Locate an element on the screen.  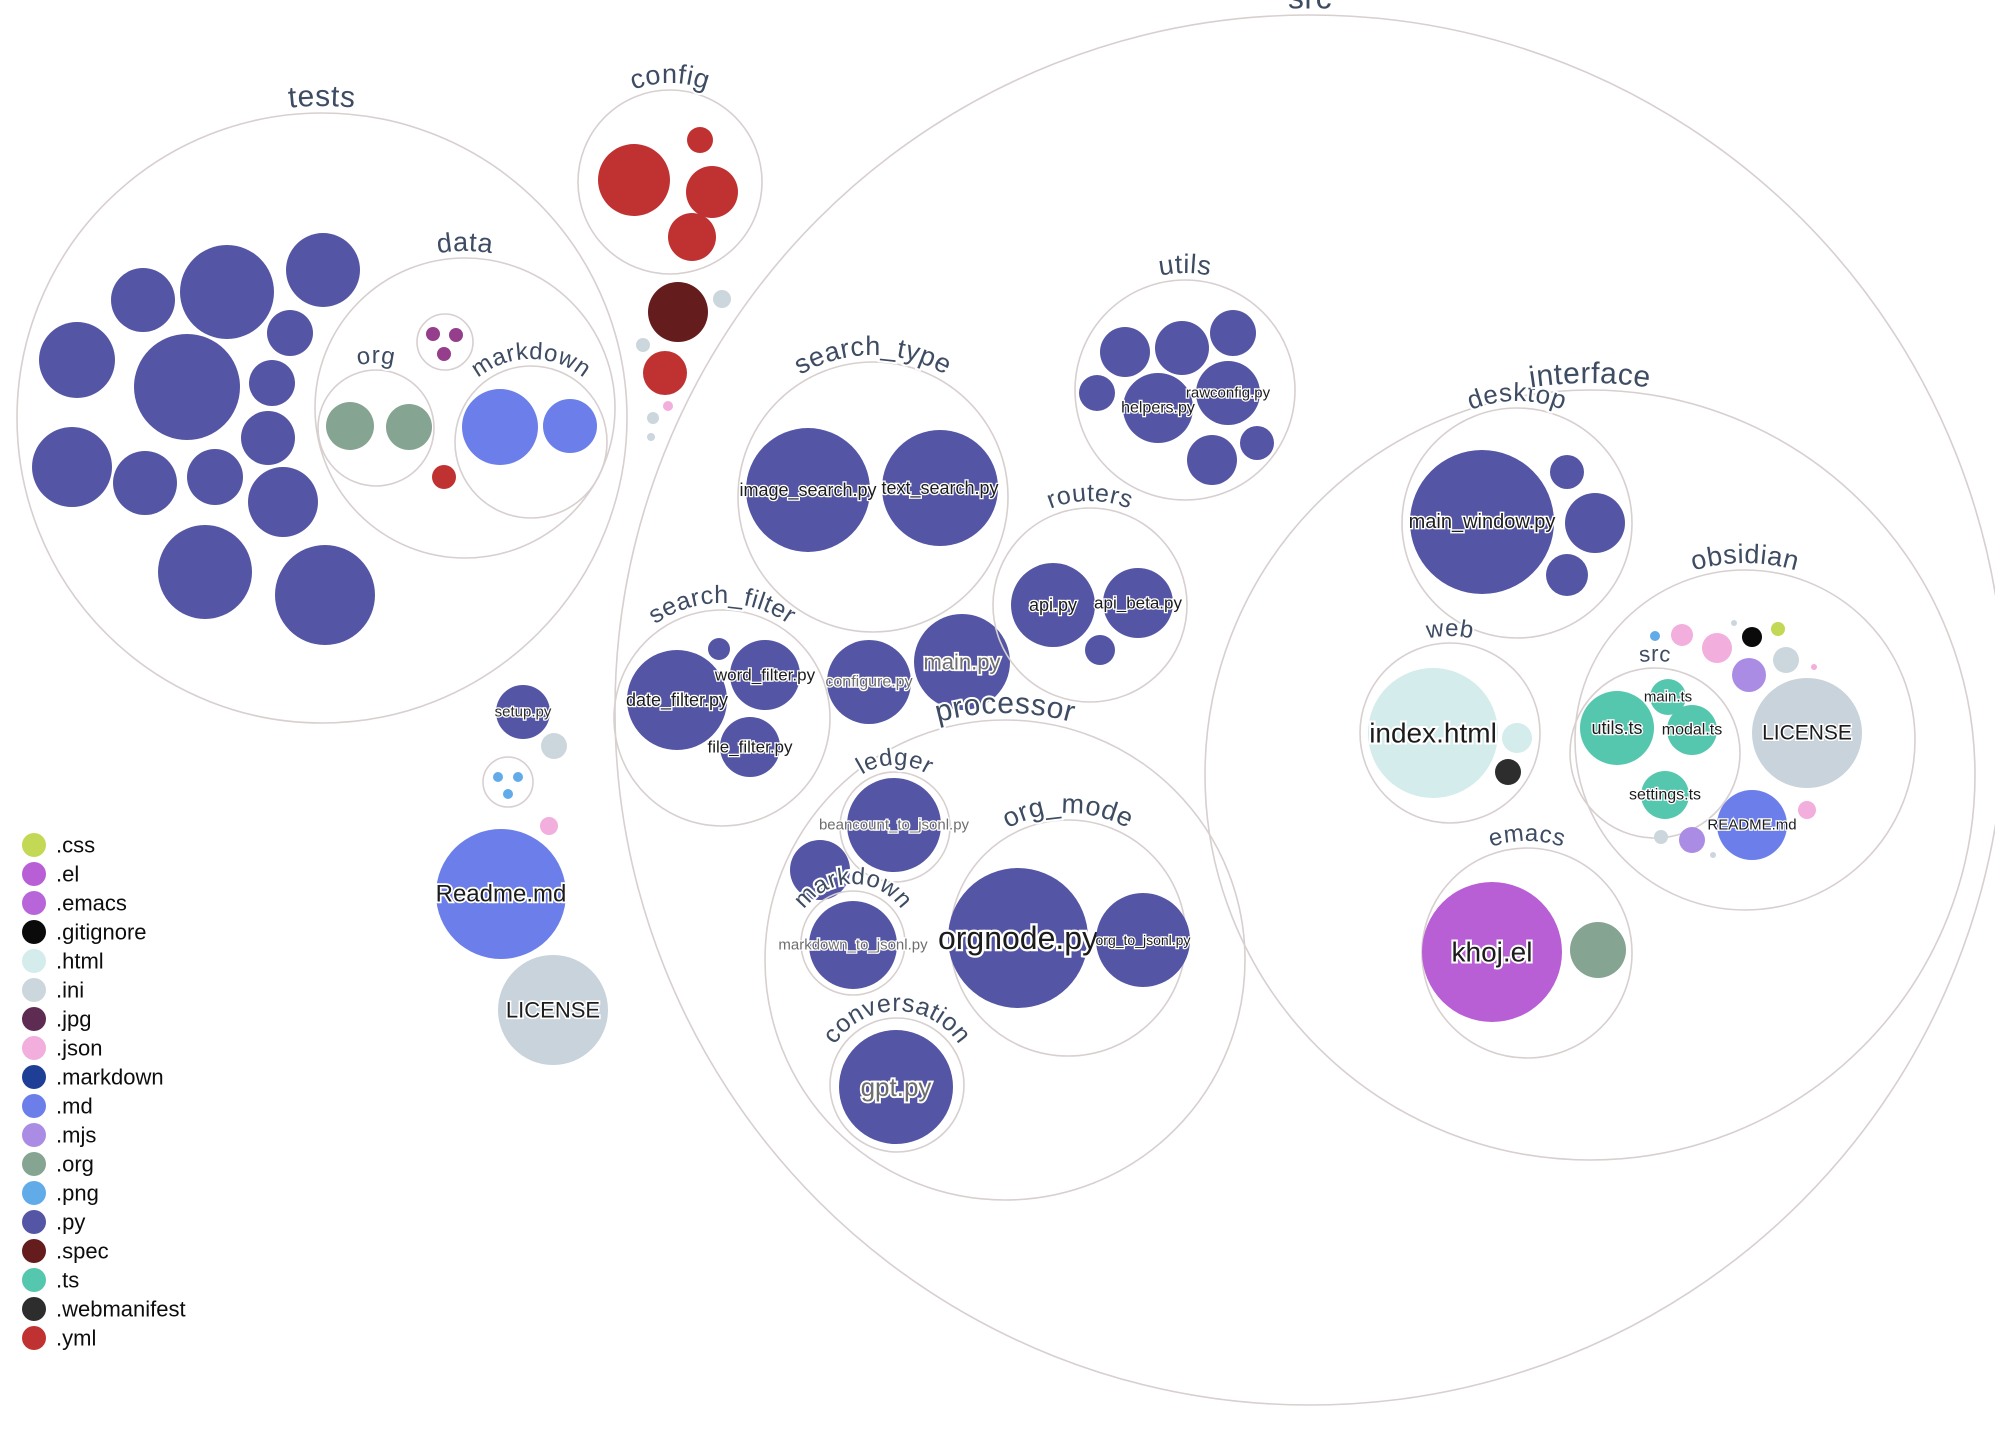
file-label-gpt.py: gpt.py is located at coordinates (896, 1087).